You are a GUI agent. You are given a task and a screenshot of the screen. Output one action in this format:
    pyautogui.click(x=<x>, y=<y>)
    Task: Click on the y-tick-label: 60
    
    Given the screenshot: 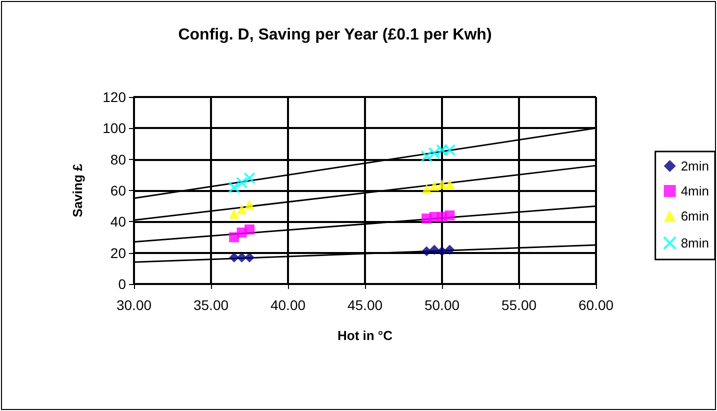 What is the action you would take?
    pyautogui.click(x=118, y=190)
    